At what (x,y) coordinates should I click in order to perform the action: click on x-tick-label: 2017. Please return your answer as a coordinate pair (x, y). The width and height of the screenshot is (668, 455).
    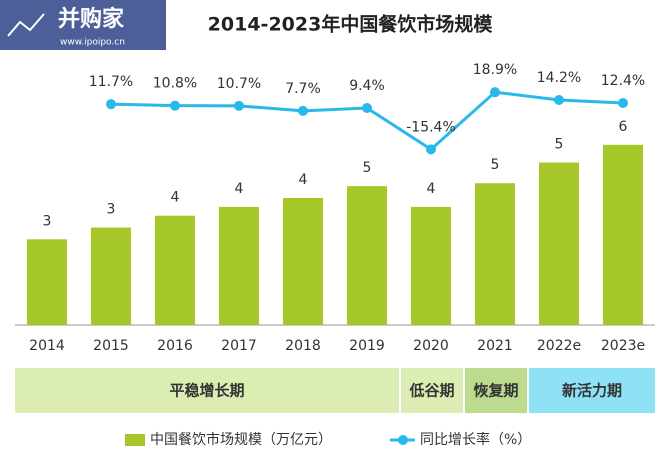
    Looking at the image, I should click on (239, 346).